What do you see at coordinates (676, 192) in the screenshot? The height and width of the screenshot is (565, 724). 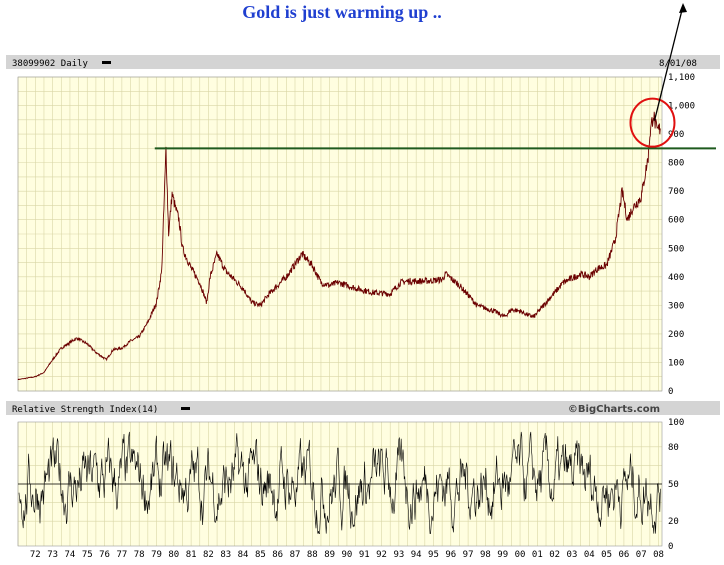 I see `main-y-tick-label: 700` at bounding box center [676, 192].